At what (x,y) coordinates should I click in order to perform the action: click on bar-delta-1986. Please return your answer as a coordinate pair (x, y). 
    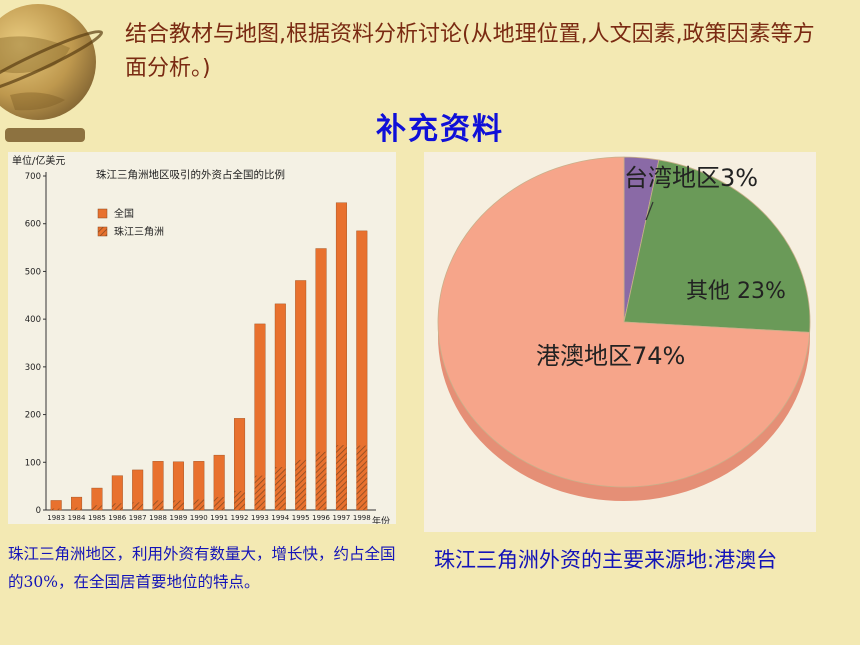
    Looking at the image, I should click on (117, 506).